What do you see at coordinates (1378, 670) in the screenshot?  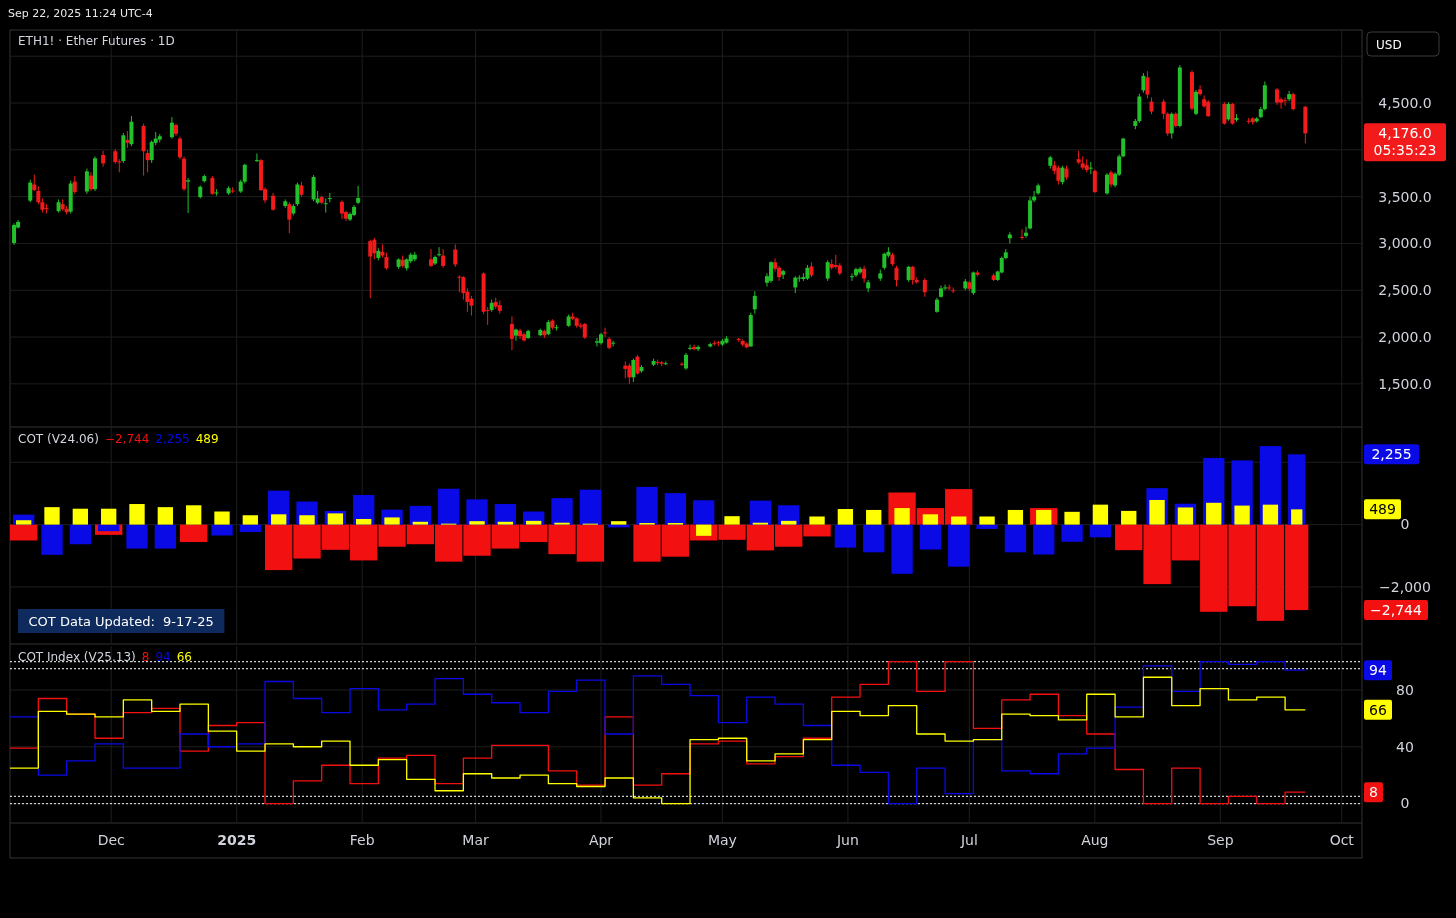 I see `text: 94` at bounding box center [1378, 670].